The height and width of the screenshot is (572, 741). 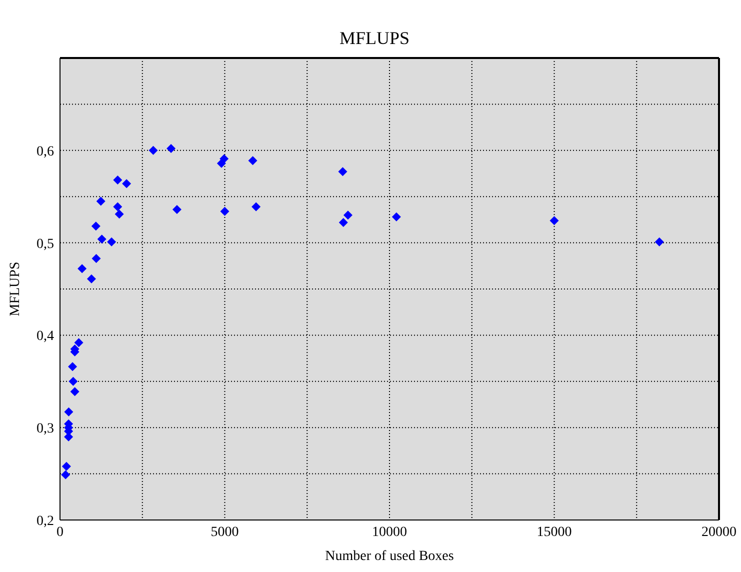 What do you see at coordinates (45, 336) in the screenshot?
I see `y-tick-label: 0,4` at bounding box center [45, 336].